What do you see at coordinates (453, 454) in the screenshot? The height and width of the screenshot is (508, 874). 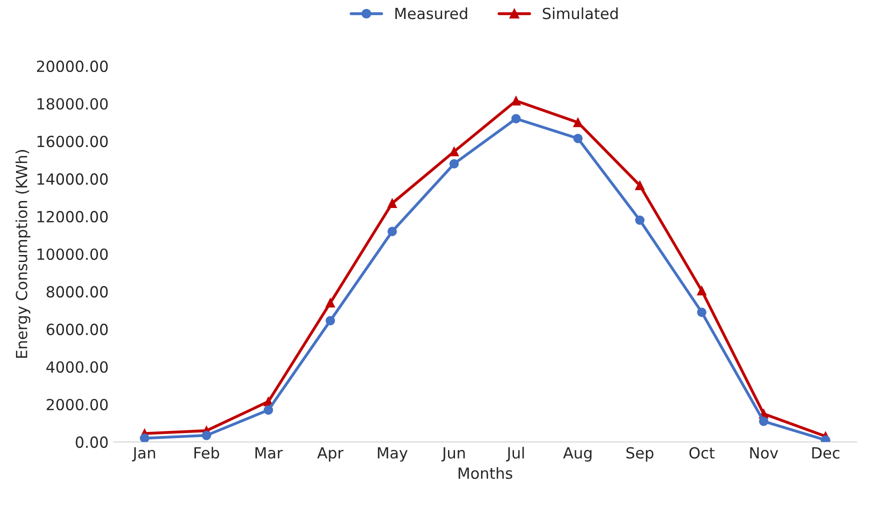 I see `x-tick-label: Jun` at bounding box center [453, 454].